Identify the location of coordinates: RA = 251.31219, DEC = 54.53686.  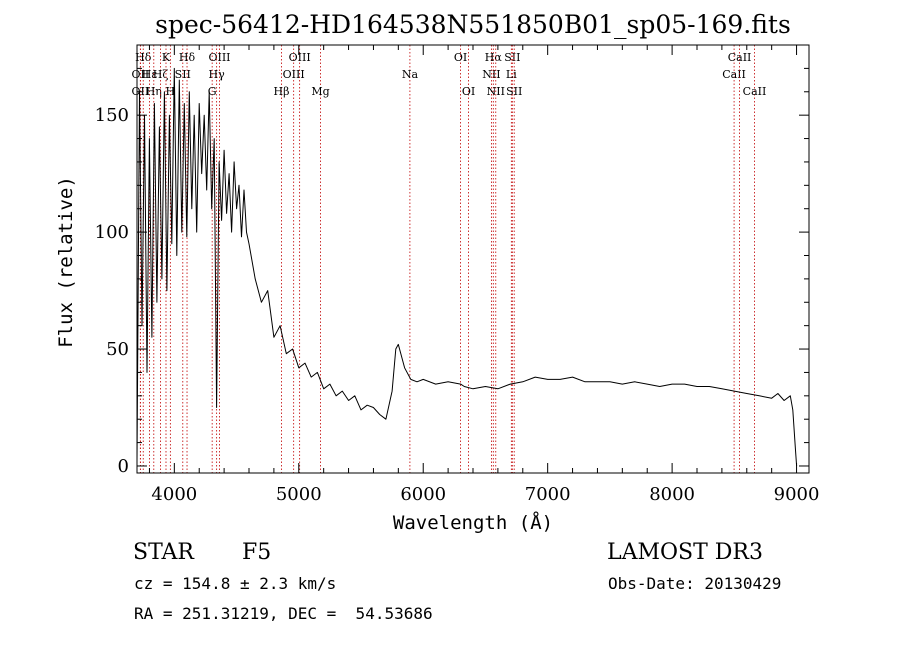
(283, 613).